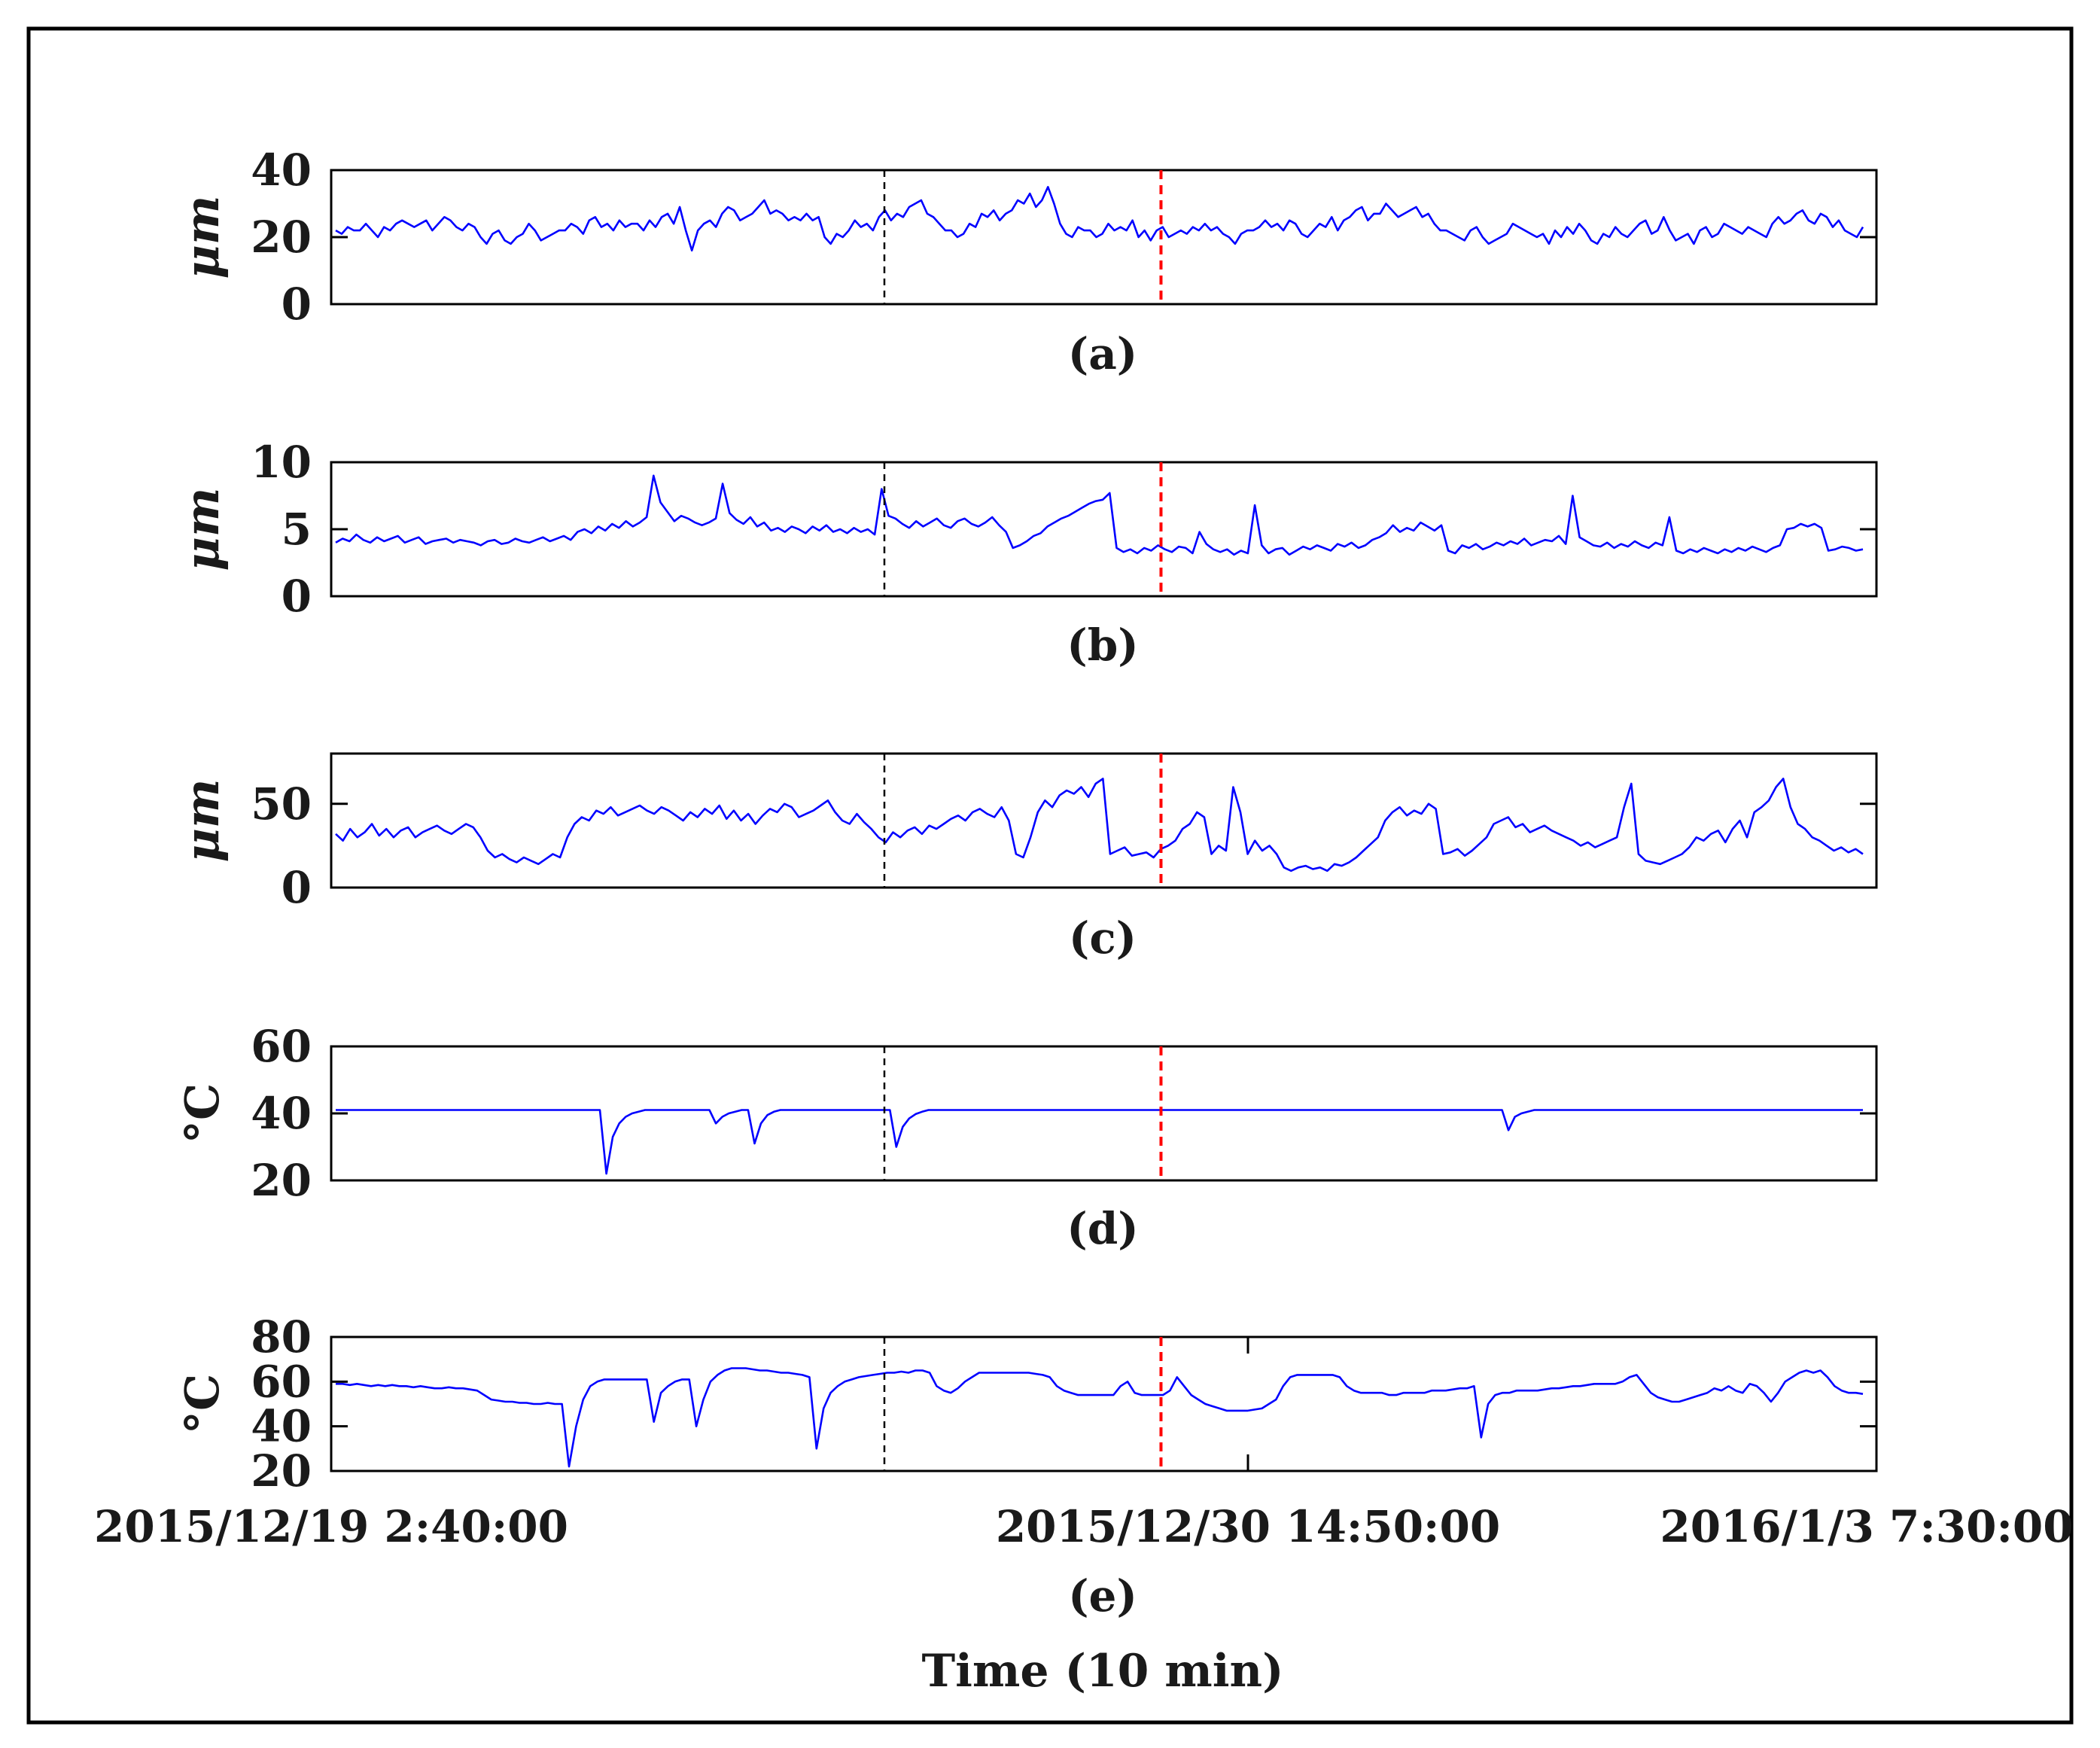 This screenshot has width=2100, height=1748. I want to click on x-axis-label: Time (10 min), so click(1102, 1671).